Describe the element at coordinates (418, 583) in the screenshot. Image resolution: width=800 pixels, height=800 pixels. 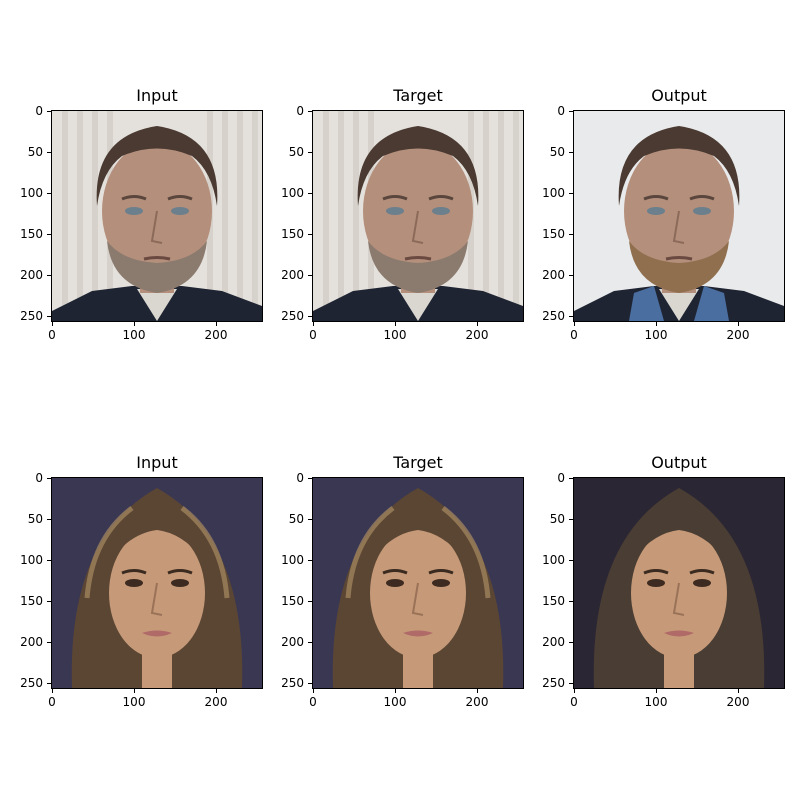
I see `woman-target-image` at that location.